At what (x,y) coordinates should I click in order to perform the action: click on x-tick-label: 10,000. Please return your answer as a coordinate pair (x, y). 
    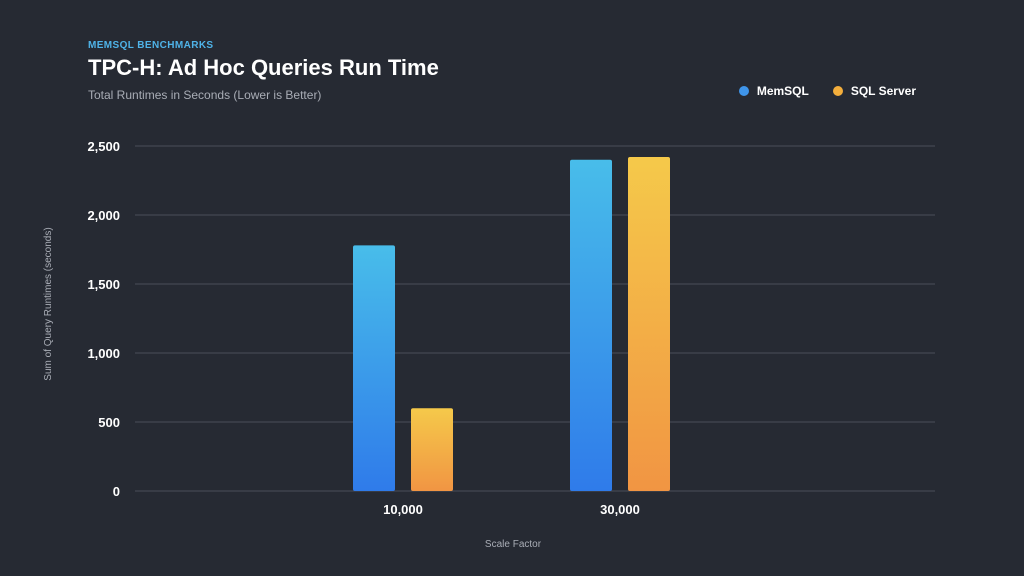
    Looking at the image, I should click on (403, 509).